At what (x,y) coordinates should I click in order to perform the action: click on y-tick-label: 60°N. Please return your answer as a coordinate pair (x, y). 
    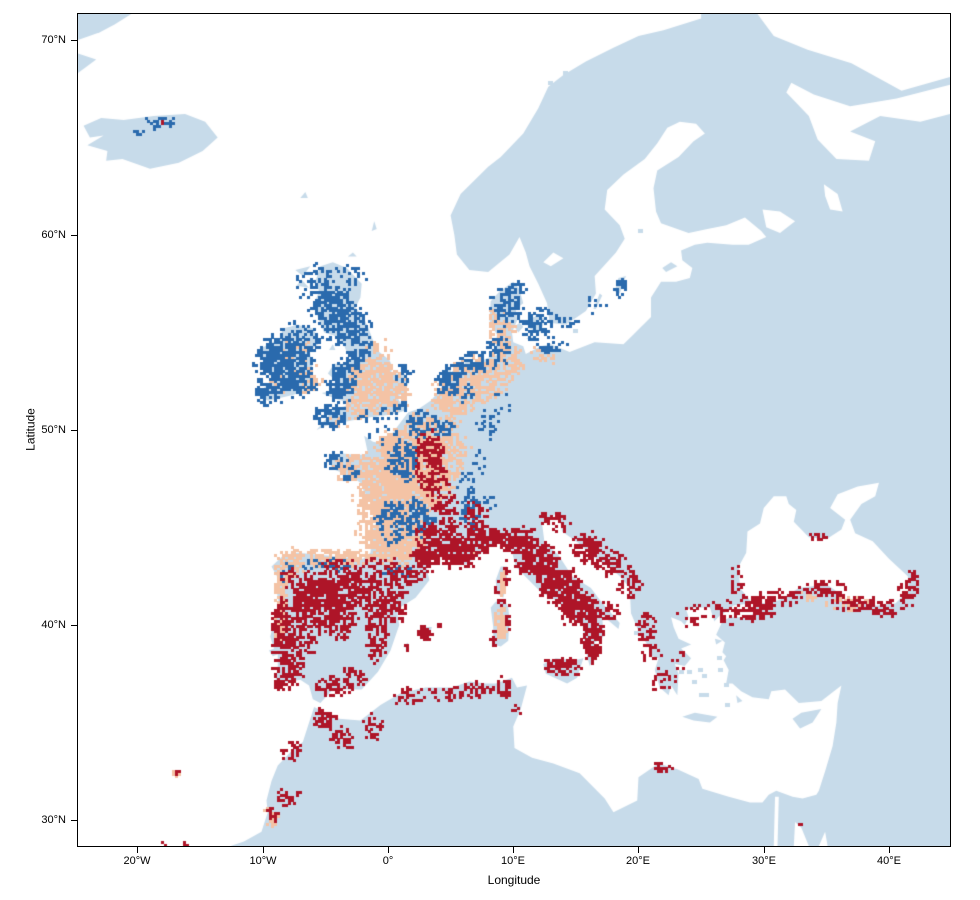
    Looking at the image, I should click on (53, 235).